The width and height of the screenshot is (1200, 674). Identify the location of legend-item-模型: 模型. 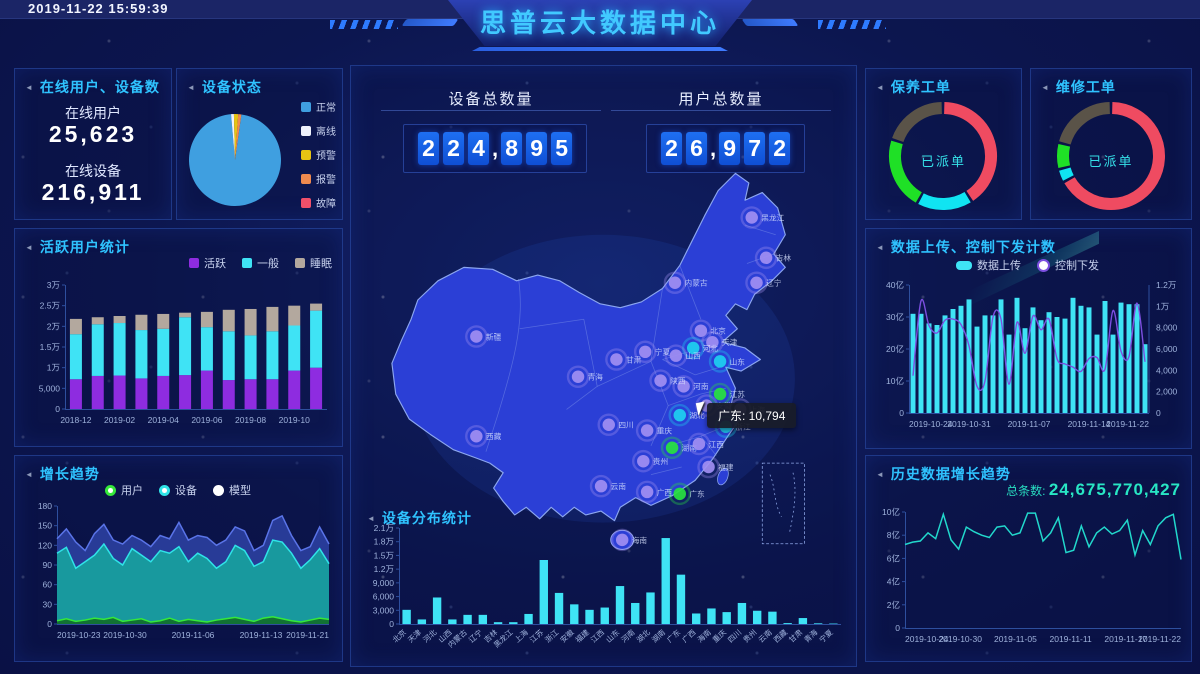
(232, 490).